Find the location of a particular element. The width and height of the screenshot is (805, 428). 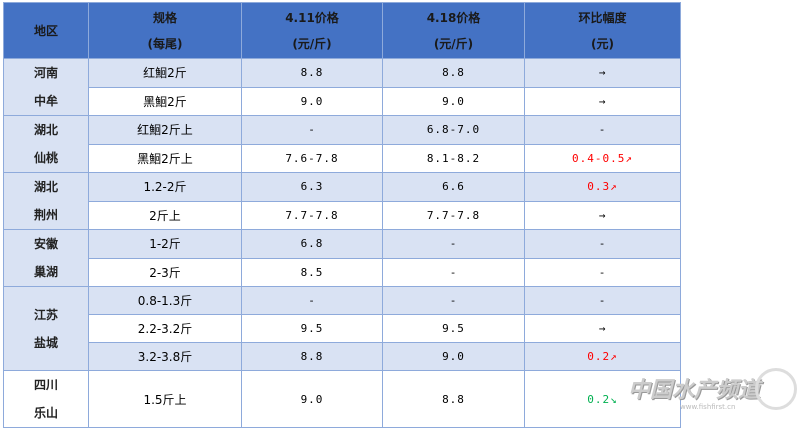

spec-cell: 红鮰2斤 is located at coordinates (165, 73).